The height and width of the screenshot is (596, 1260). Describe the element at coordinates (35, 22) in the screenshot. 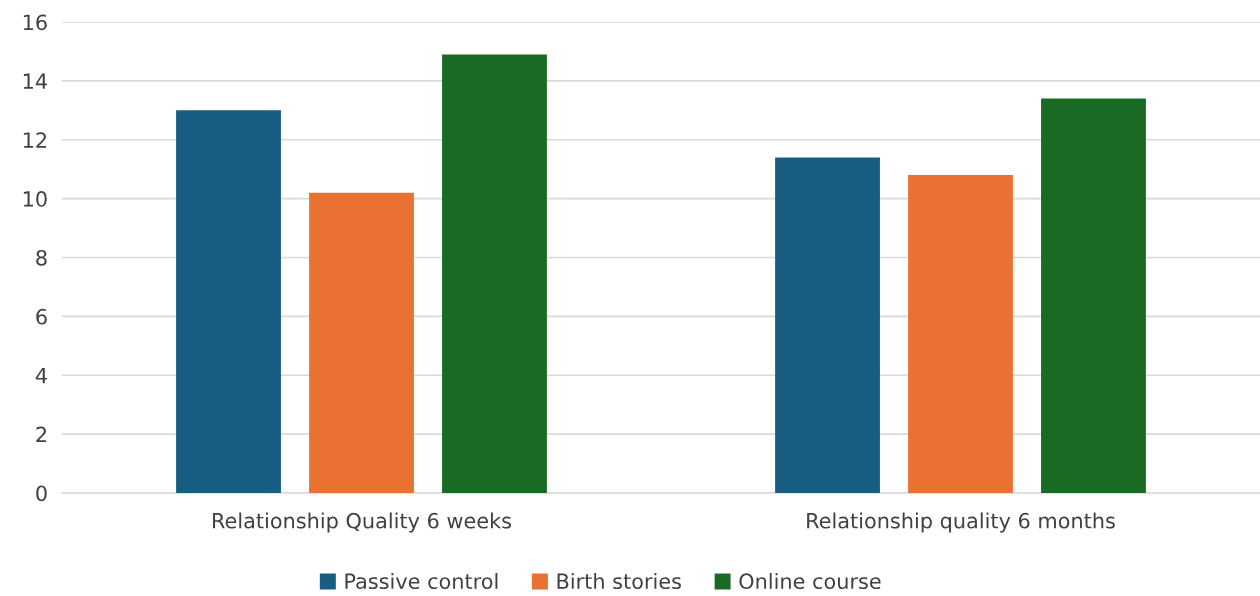

I see `y-tick-label: 16` at that location.